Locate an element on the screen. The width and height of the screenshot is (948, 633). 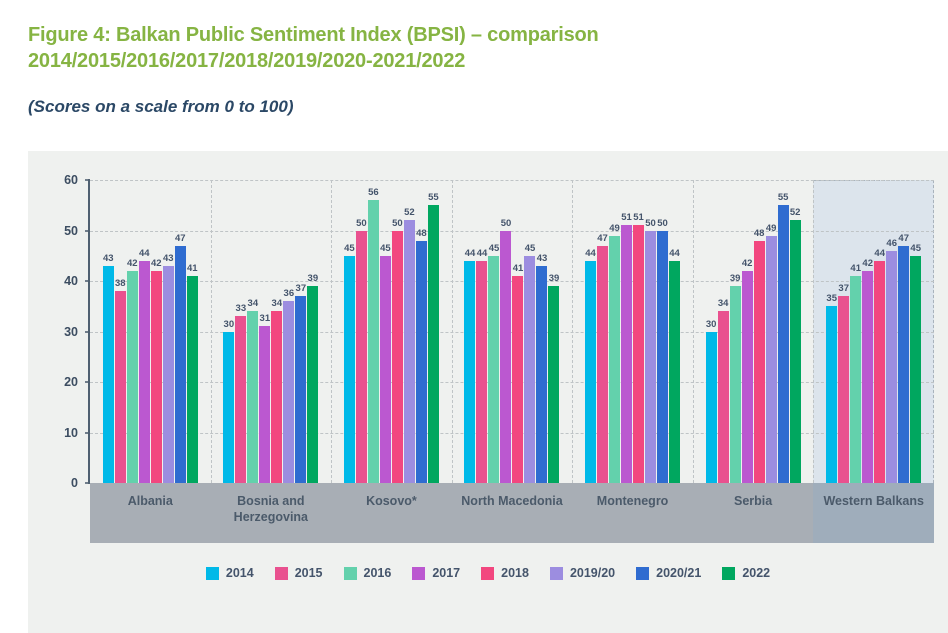
bar-slot-north-macedonia-2019-20: 45 is located at coordinates (530, 363).